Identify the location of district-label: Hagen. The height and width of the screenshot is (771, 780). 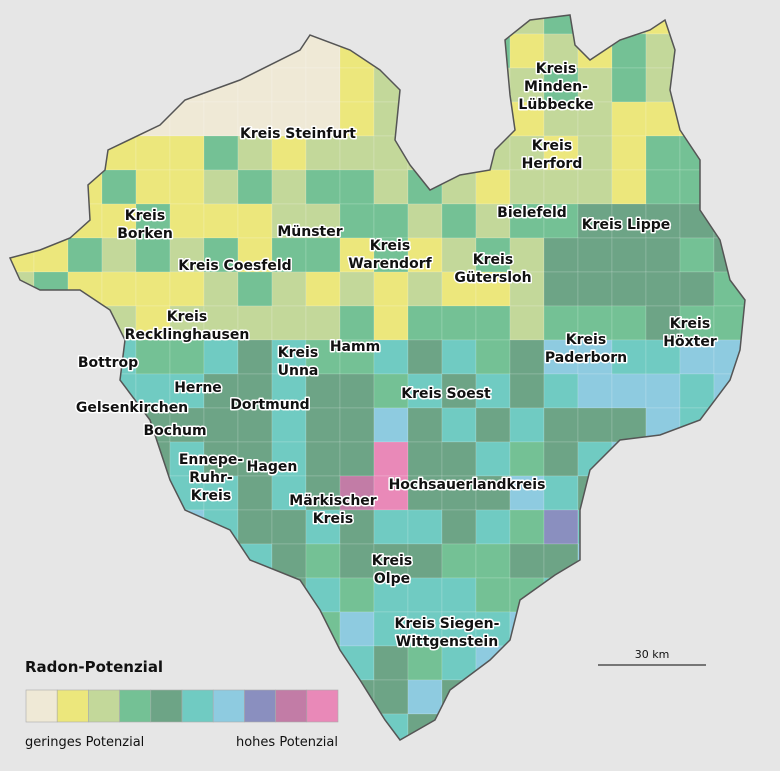
(272, 467).